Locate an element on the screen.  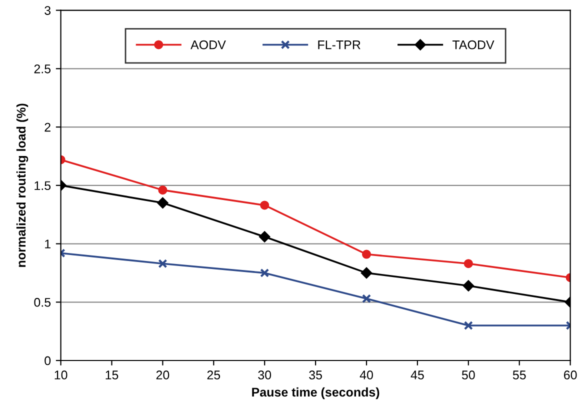
x-tick-label: 45 is located at coordinates (417, 375).